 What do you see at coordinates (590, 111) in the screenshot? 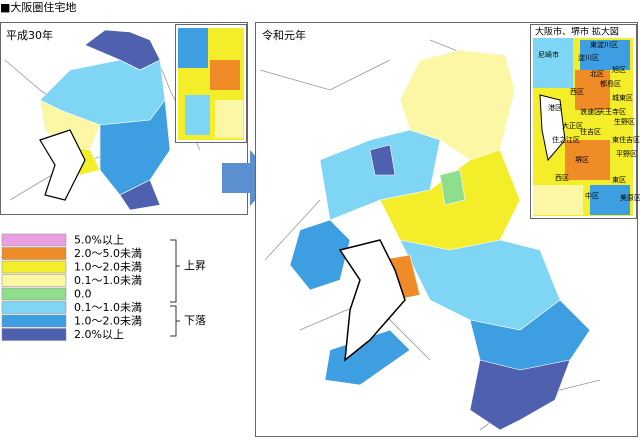
I see `inset-label: 浪速区` at bounding box center [590, 111].